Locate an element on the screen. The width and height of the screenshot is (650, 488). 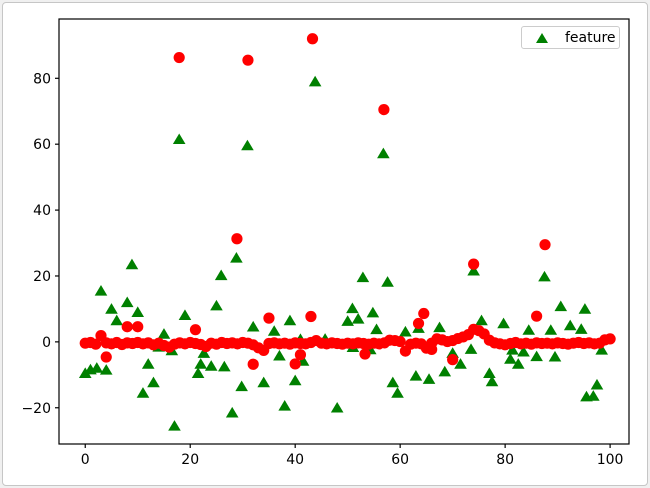
x-axis-tick-label: 60 is located at coordinates (400, 460).